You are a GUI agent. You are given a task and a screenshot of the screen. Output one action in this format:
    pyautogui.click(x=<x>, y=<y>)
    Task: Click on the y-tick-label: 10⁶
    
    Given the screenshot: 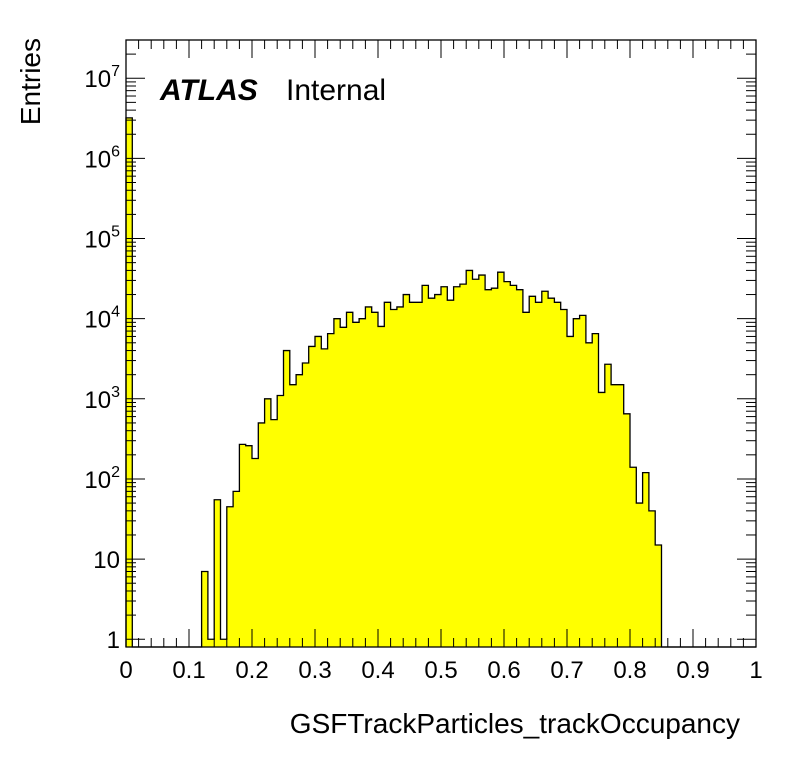 What is the action you would take?
    pyautogui.click(x=102, y=158)
    